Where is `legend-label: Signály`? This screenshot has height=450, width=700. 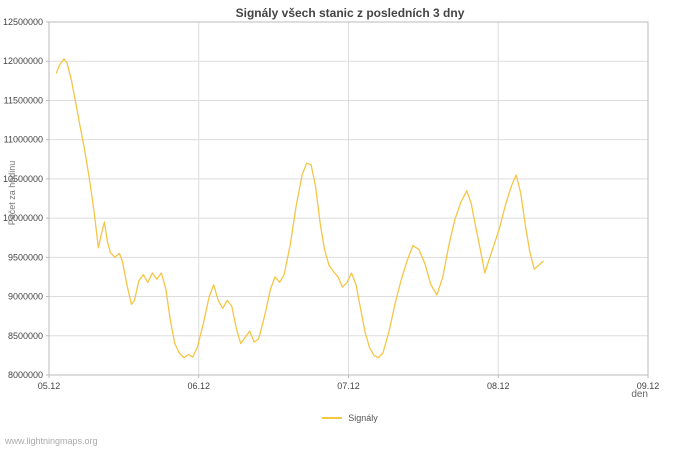
legend-label: Signály is located at coordinates (363, 418).